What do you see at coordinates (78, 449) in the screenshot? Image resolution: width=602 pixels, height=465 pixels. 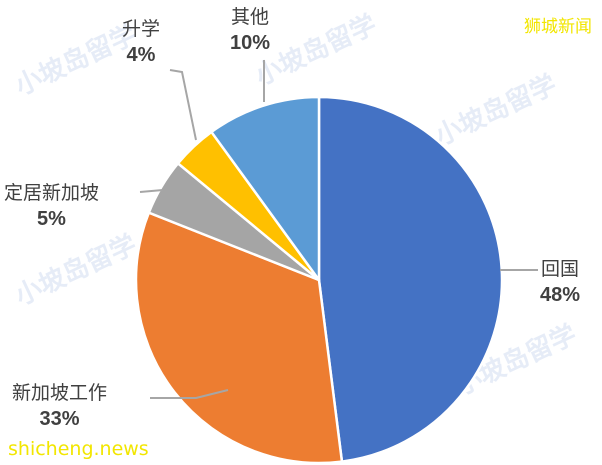 I see `source-watermark-bottom: shicheng.news` at bounding box center [78, 449].